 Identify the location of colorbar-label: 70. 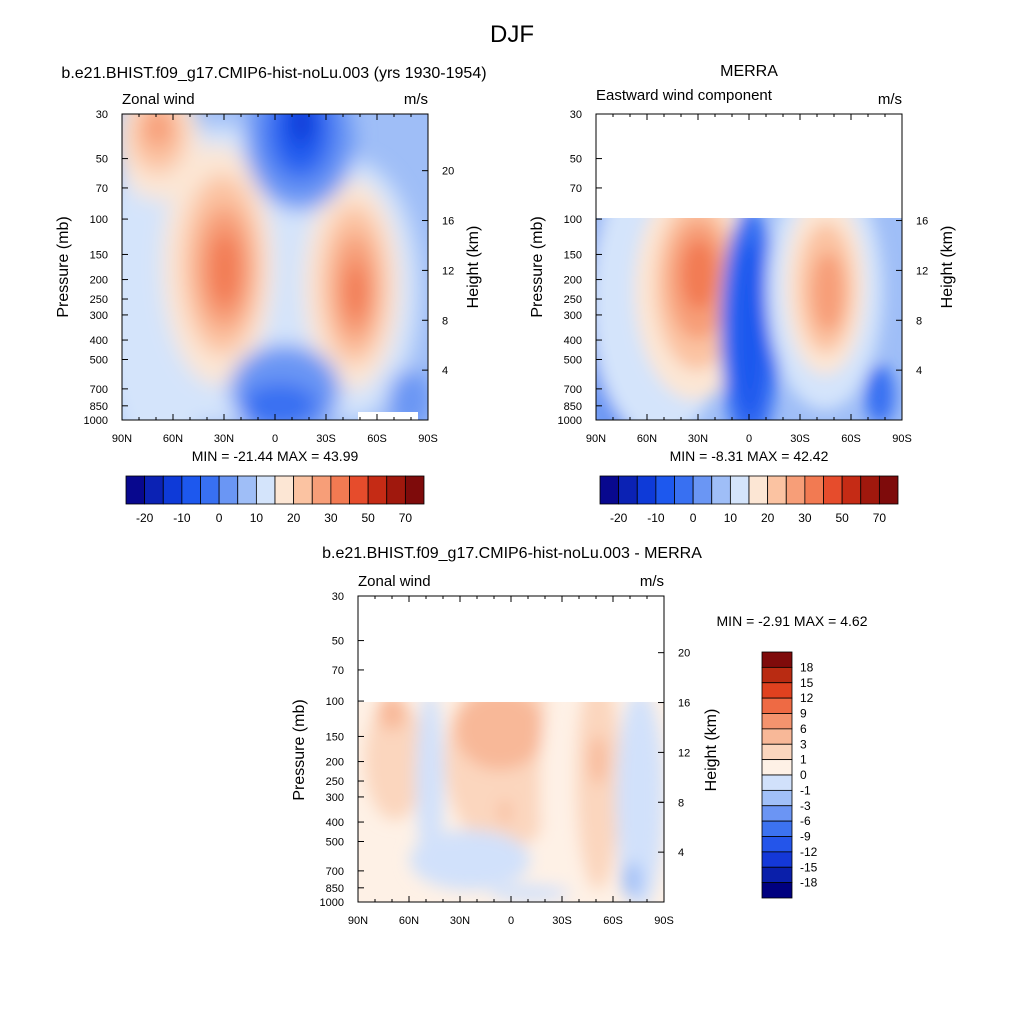
(880, 518).